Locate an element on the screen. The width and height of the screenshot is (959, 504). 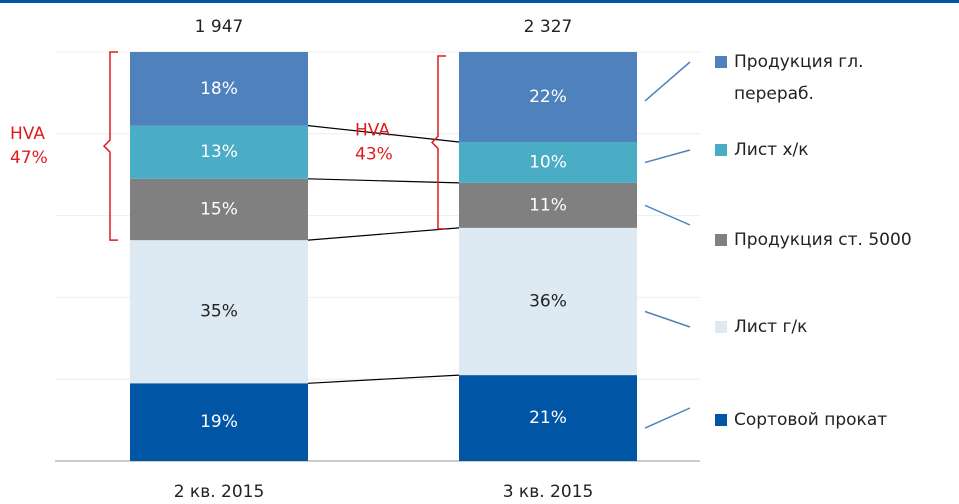
legend-label: Лист г/к is located at coordinates (770, 327).